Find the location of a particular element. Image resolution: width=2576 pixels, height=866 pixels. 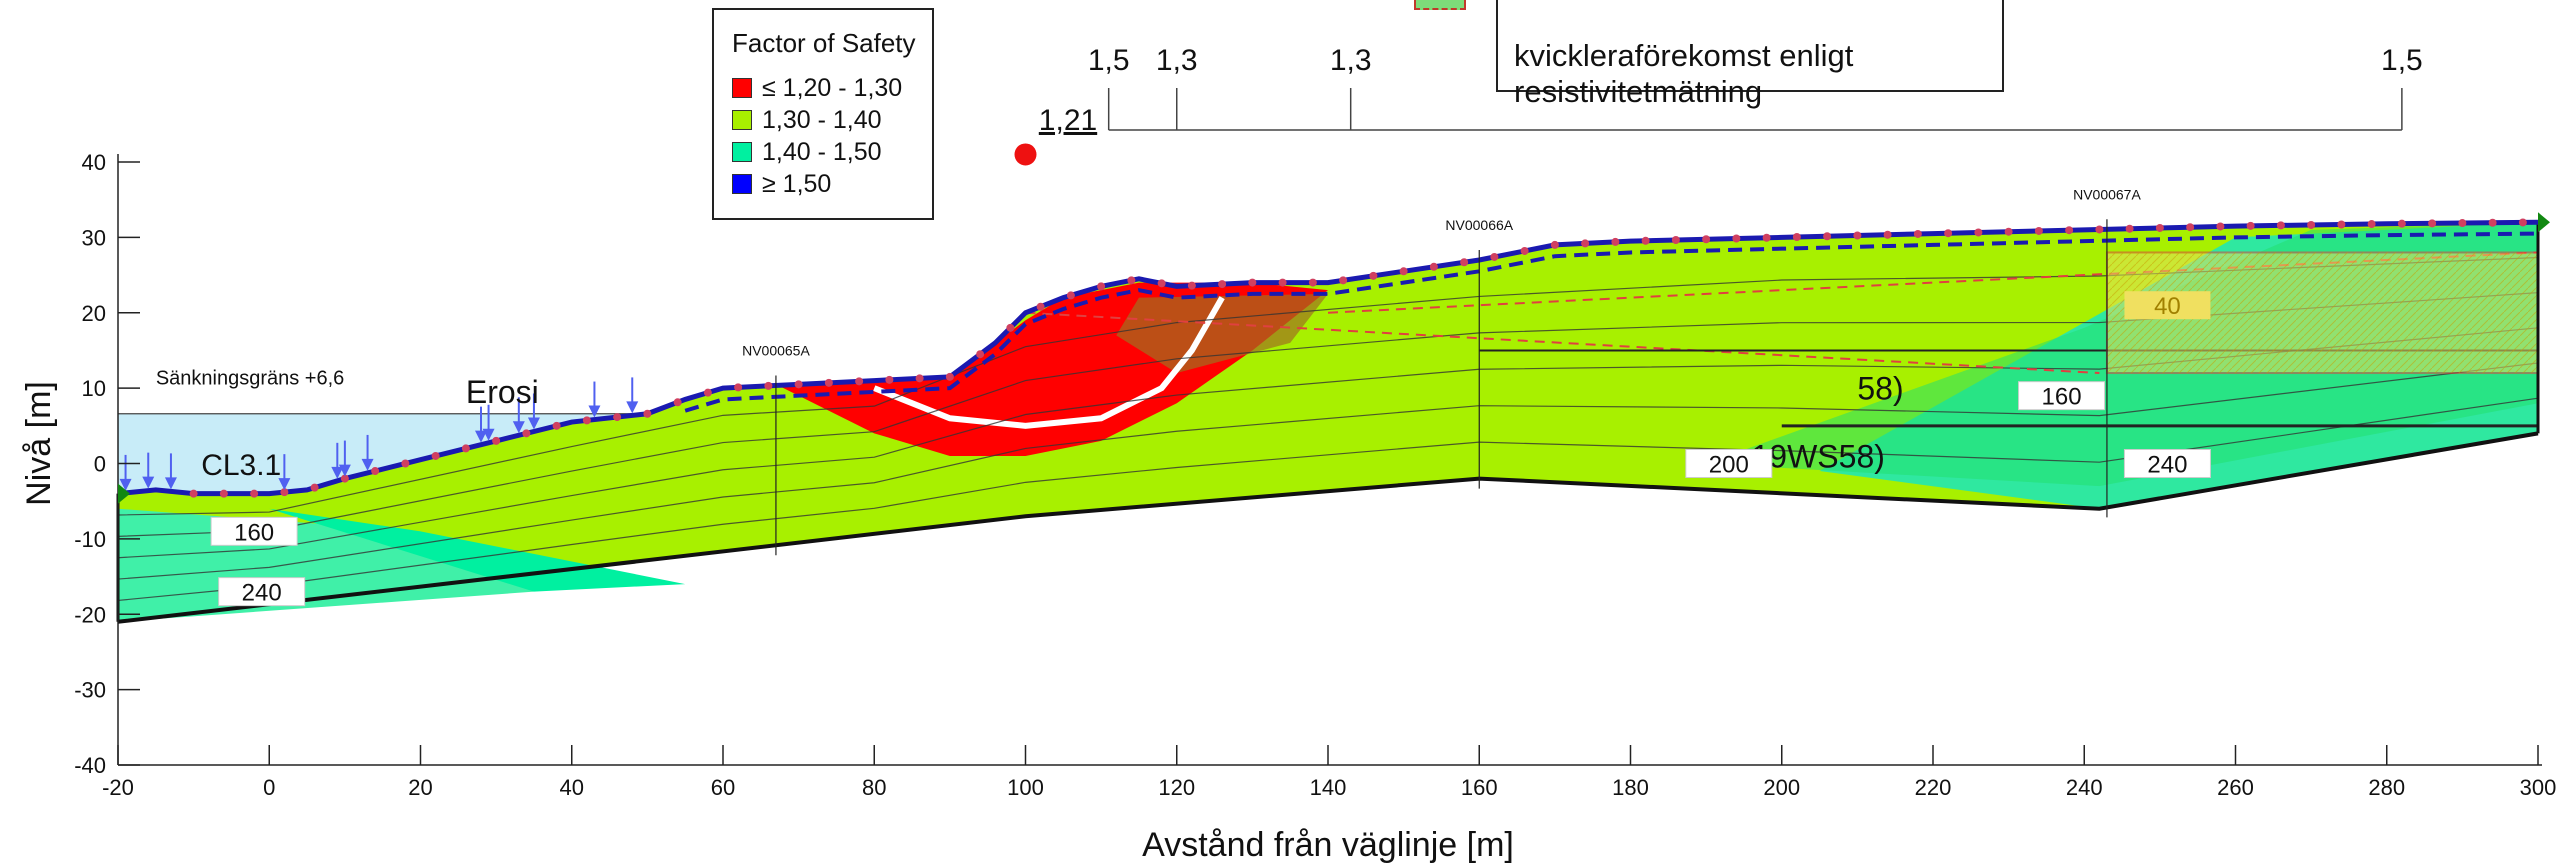

legend-label: 1,40 - 1,50 is located at coordinates (822, 152).